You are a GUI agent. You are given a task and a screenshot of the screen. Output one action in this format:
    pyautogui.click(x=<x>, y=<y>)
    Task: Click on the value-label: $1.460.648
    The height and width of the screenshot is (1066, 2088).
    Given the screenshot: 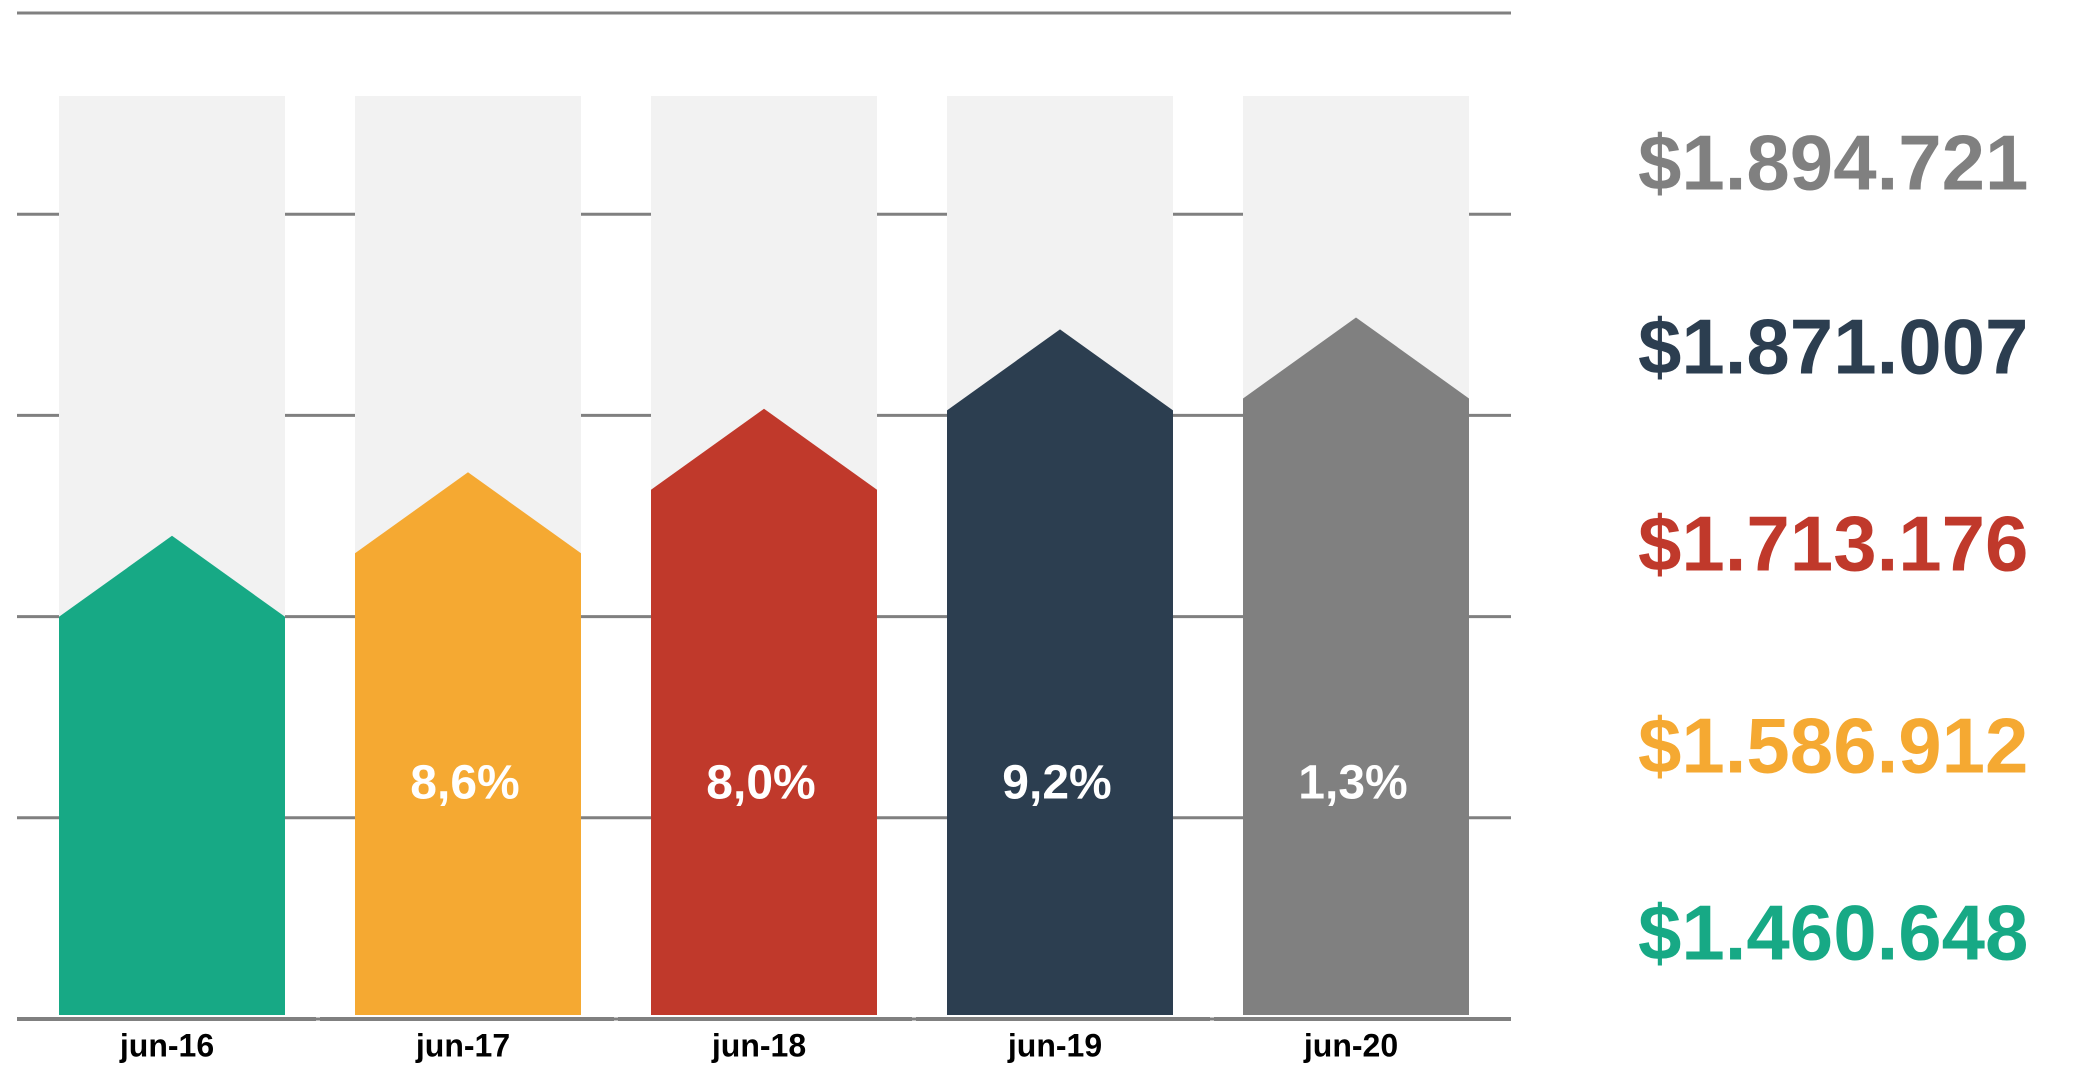 What is the action you would take?
    pyautogui.click(x=1833, y=933)
    